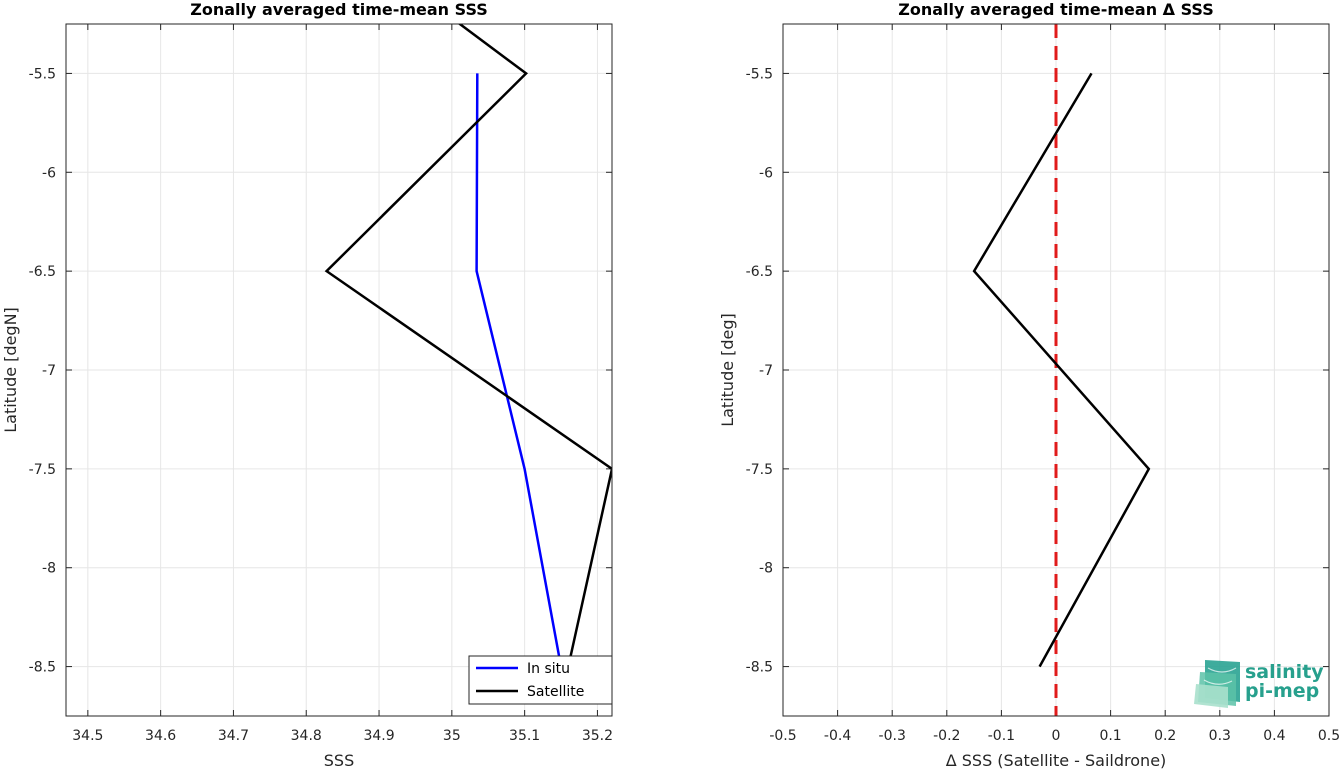 The height and width of the screenshot is (773, 1343). I want to click on chart-title: Zonally averaged time-mean SSS, so click(339, 9).